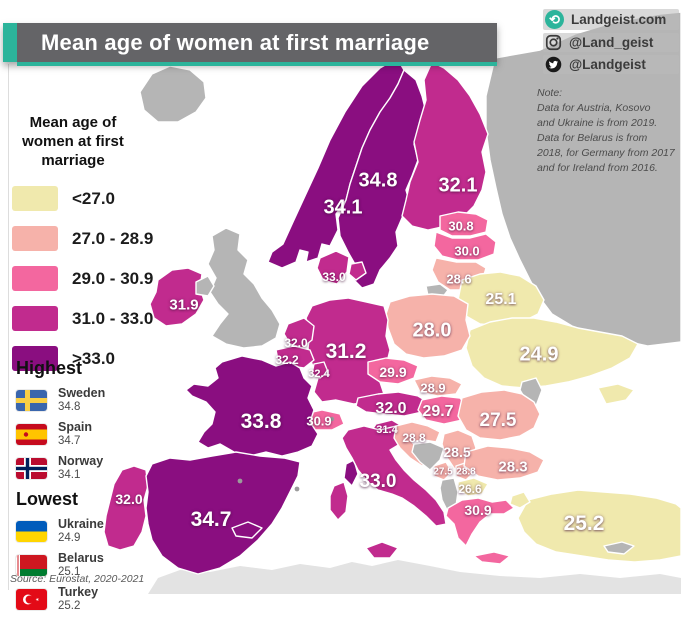 The image size is (681, 620). I want to click on rank-value: 25.2, so click(69, 605).